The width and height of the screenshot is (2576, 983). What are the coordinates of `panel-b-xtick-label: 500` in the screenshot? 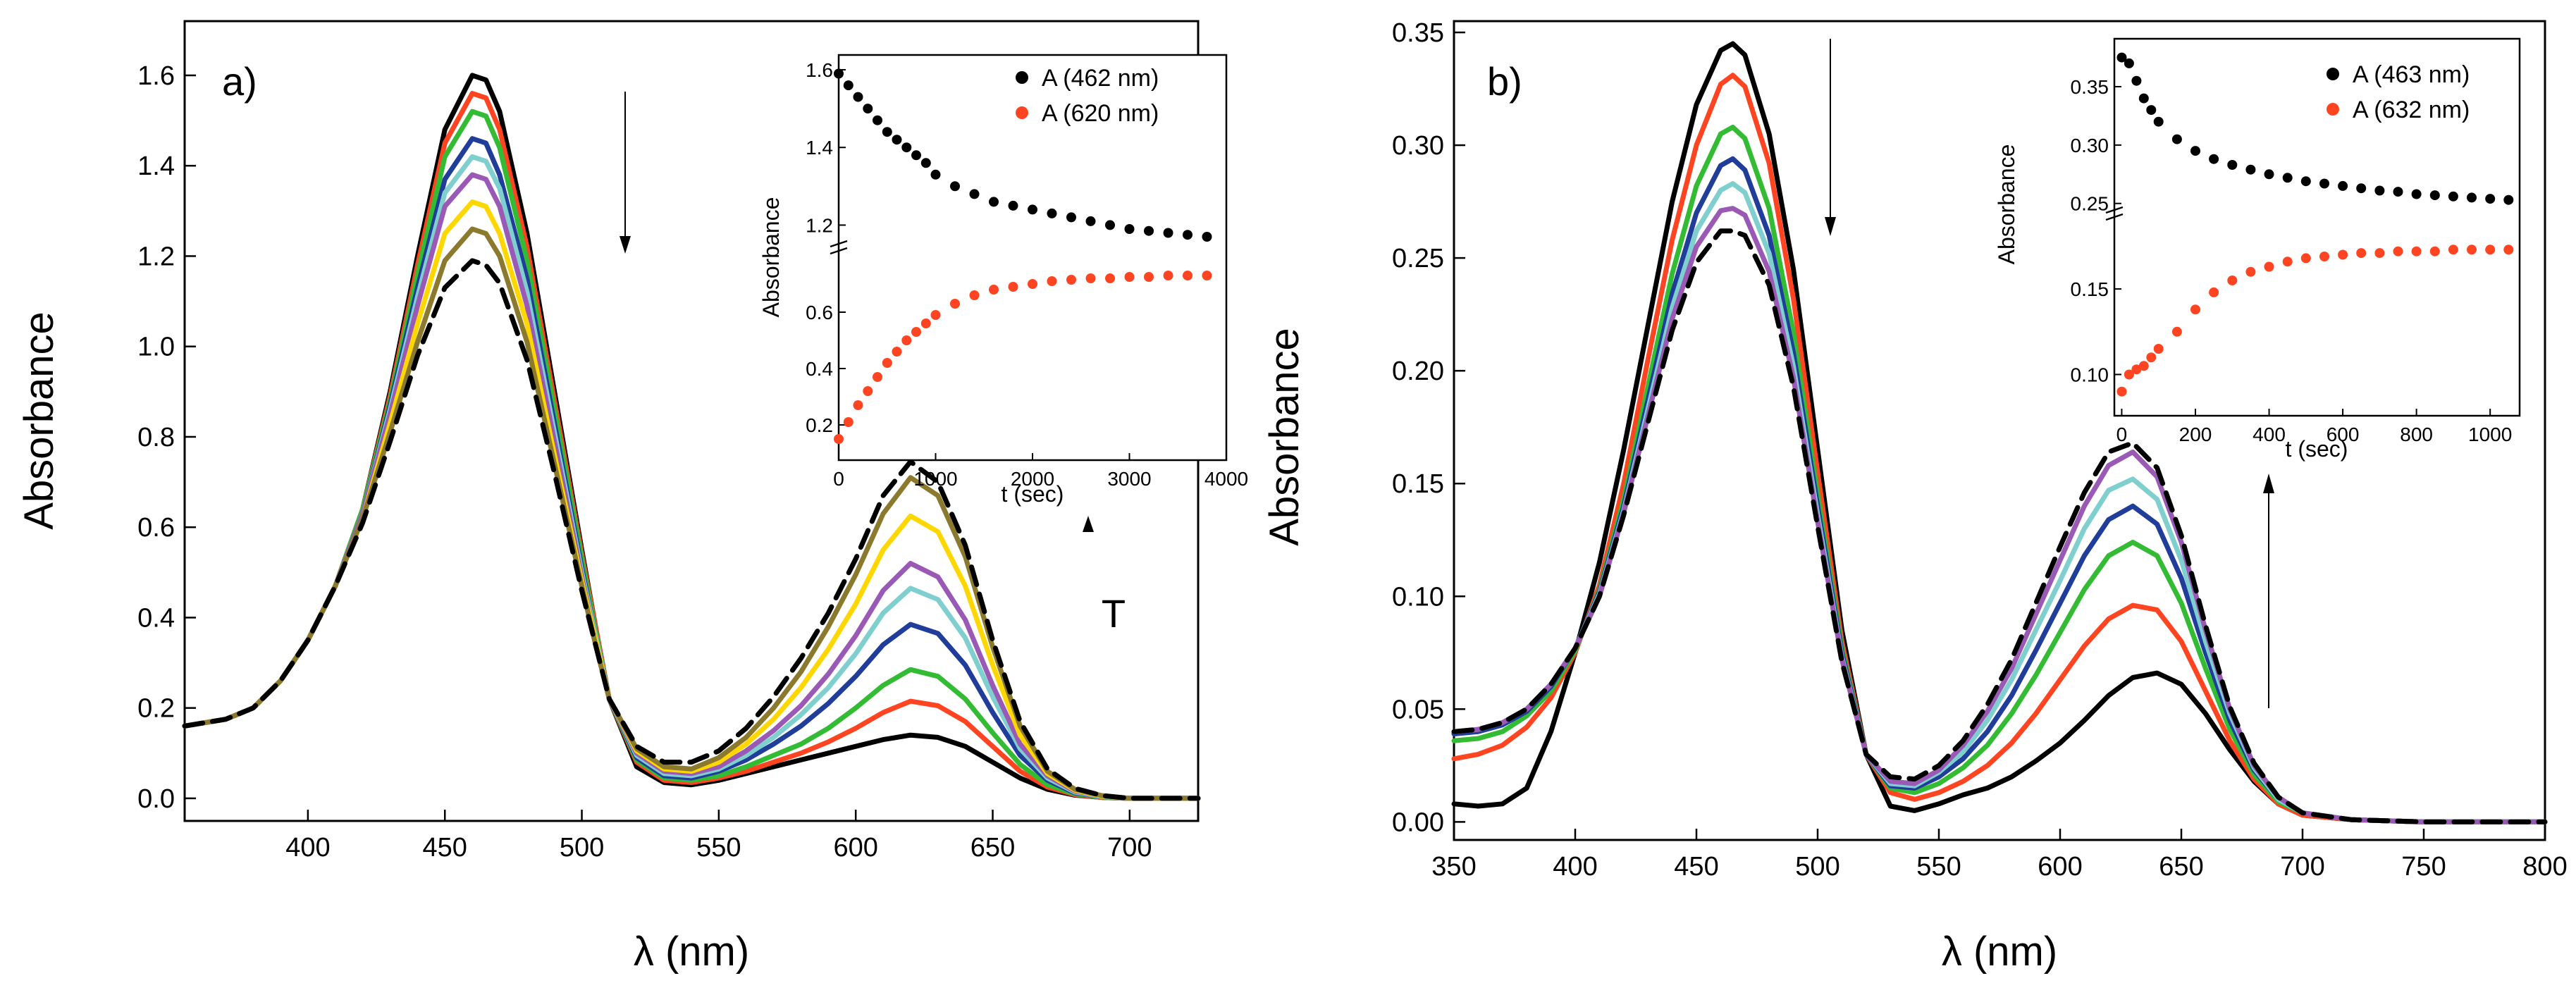 It's located at (1817, 867).